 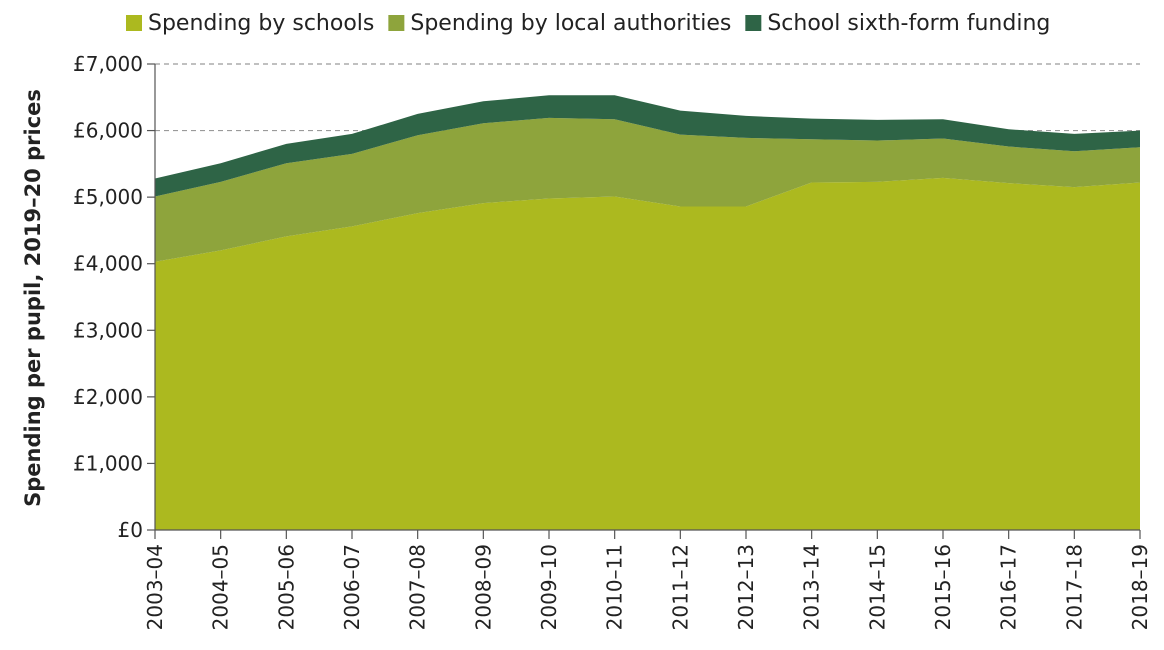 What do you see at coordinates (108, 330) in the screenshot?
I see `y-tick-label: £3,000` at bounding box center [108, 330].